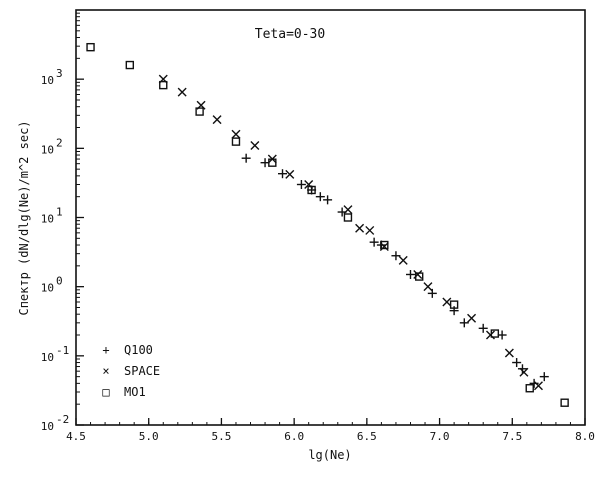  I want to click on legend-item-space: × SPACE, so click(131, 371).